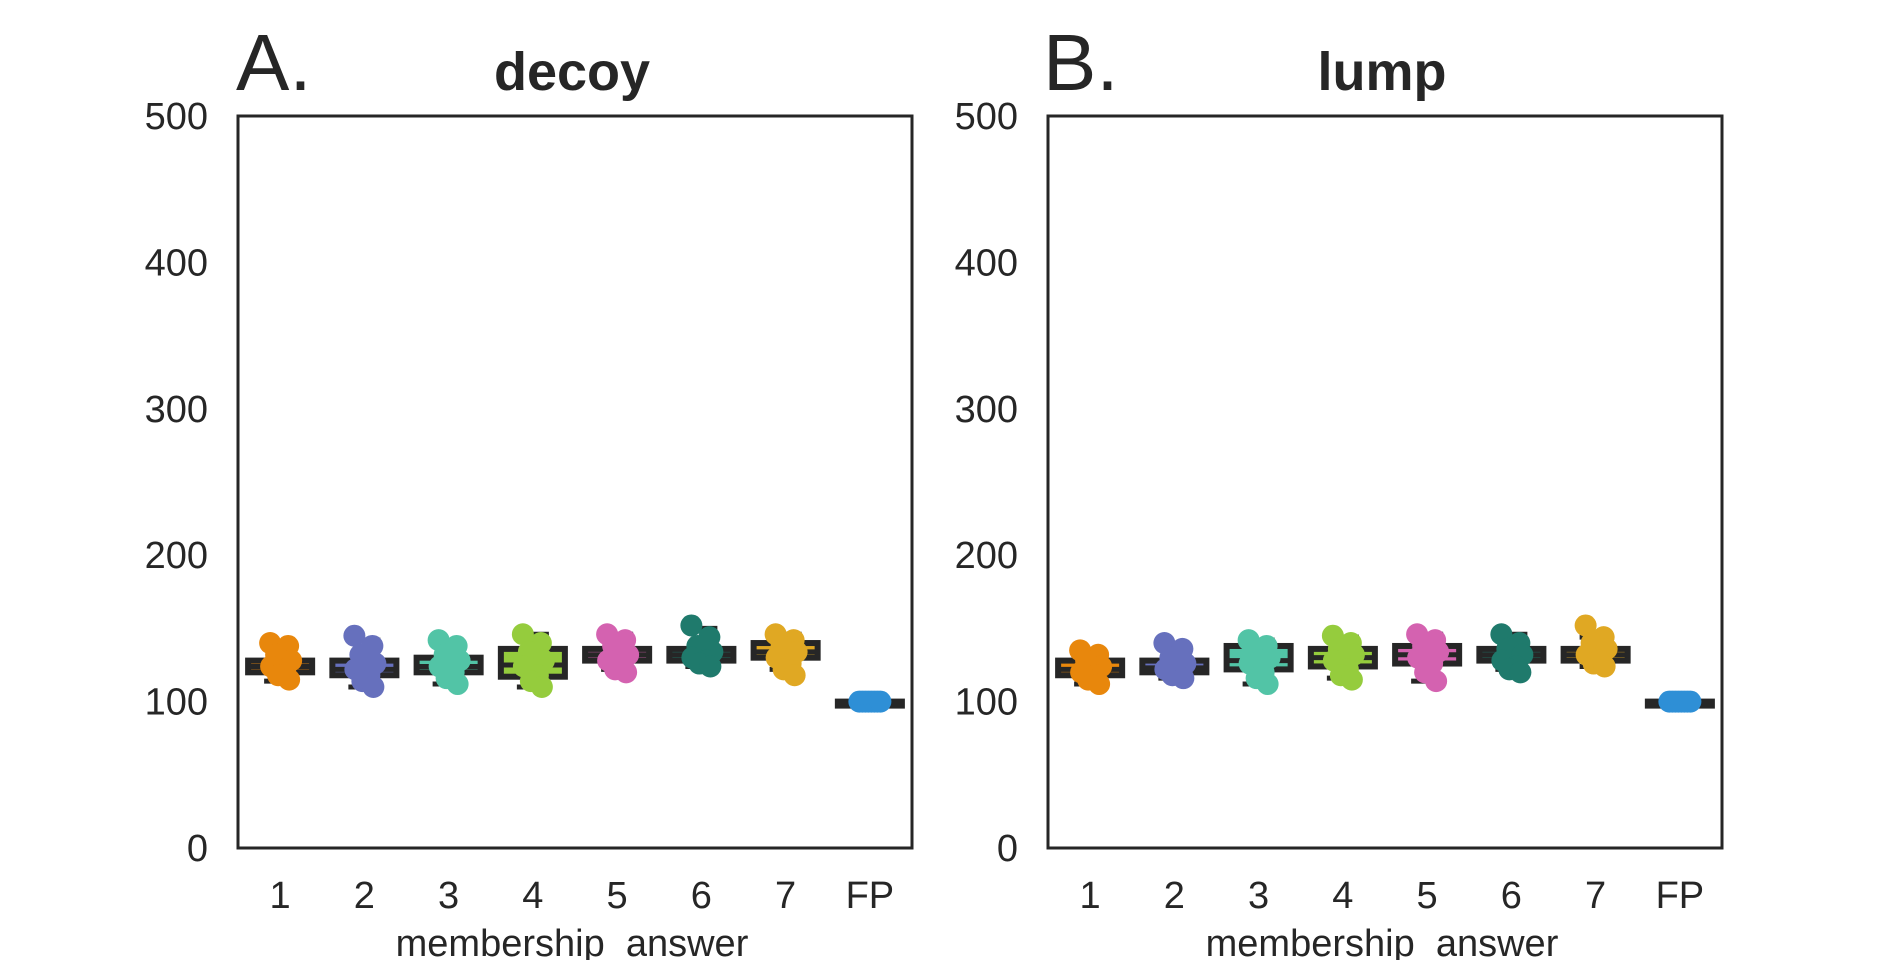  I want to click on panel-a-x-tick-label: 5, so click(617, 896).